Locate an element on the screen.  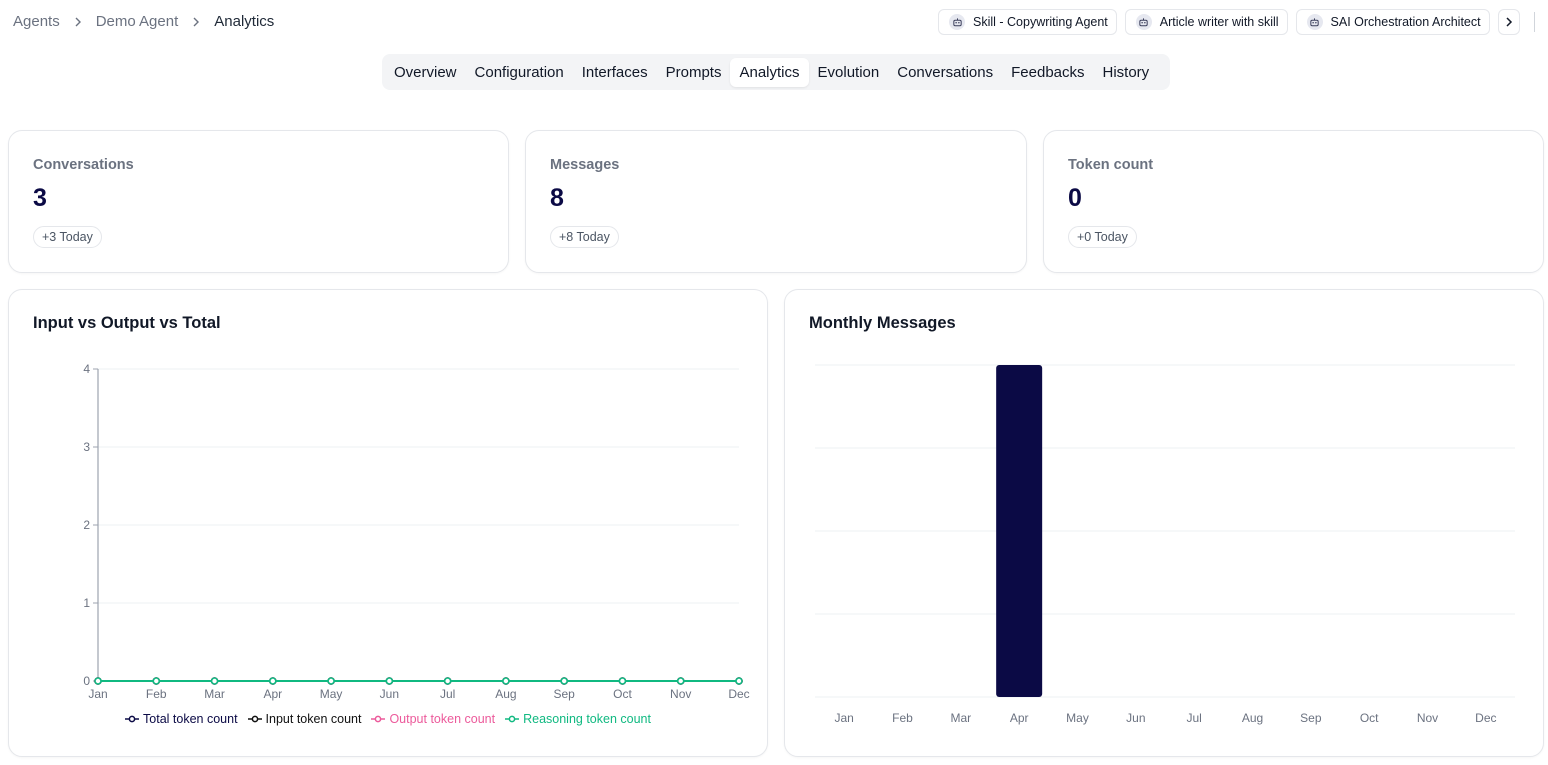
tab-interfaces: Interfaces is located at coordinates (614, 72).